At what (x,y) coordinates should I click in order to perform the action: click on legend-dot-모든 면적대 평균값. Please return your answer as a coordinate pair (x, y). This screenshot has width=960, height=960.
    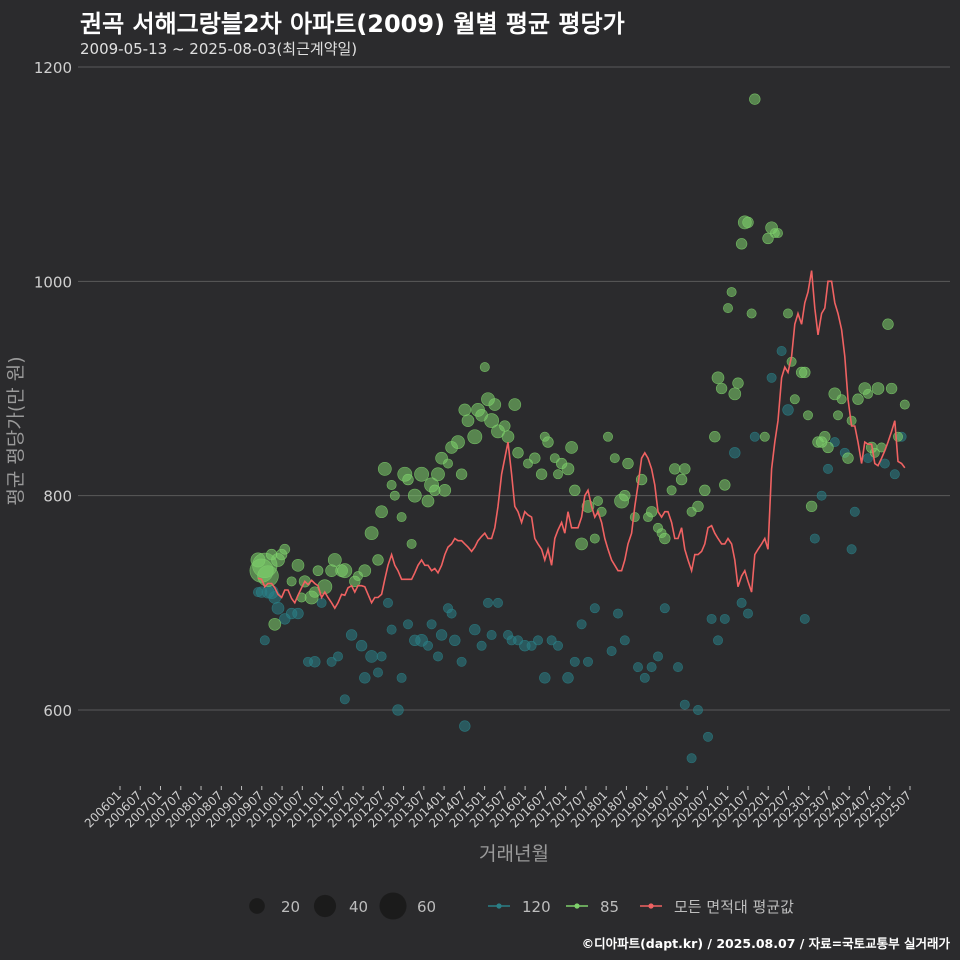
    Looking at the image, I should click on (651, 906).